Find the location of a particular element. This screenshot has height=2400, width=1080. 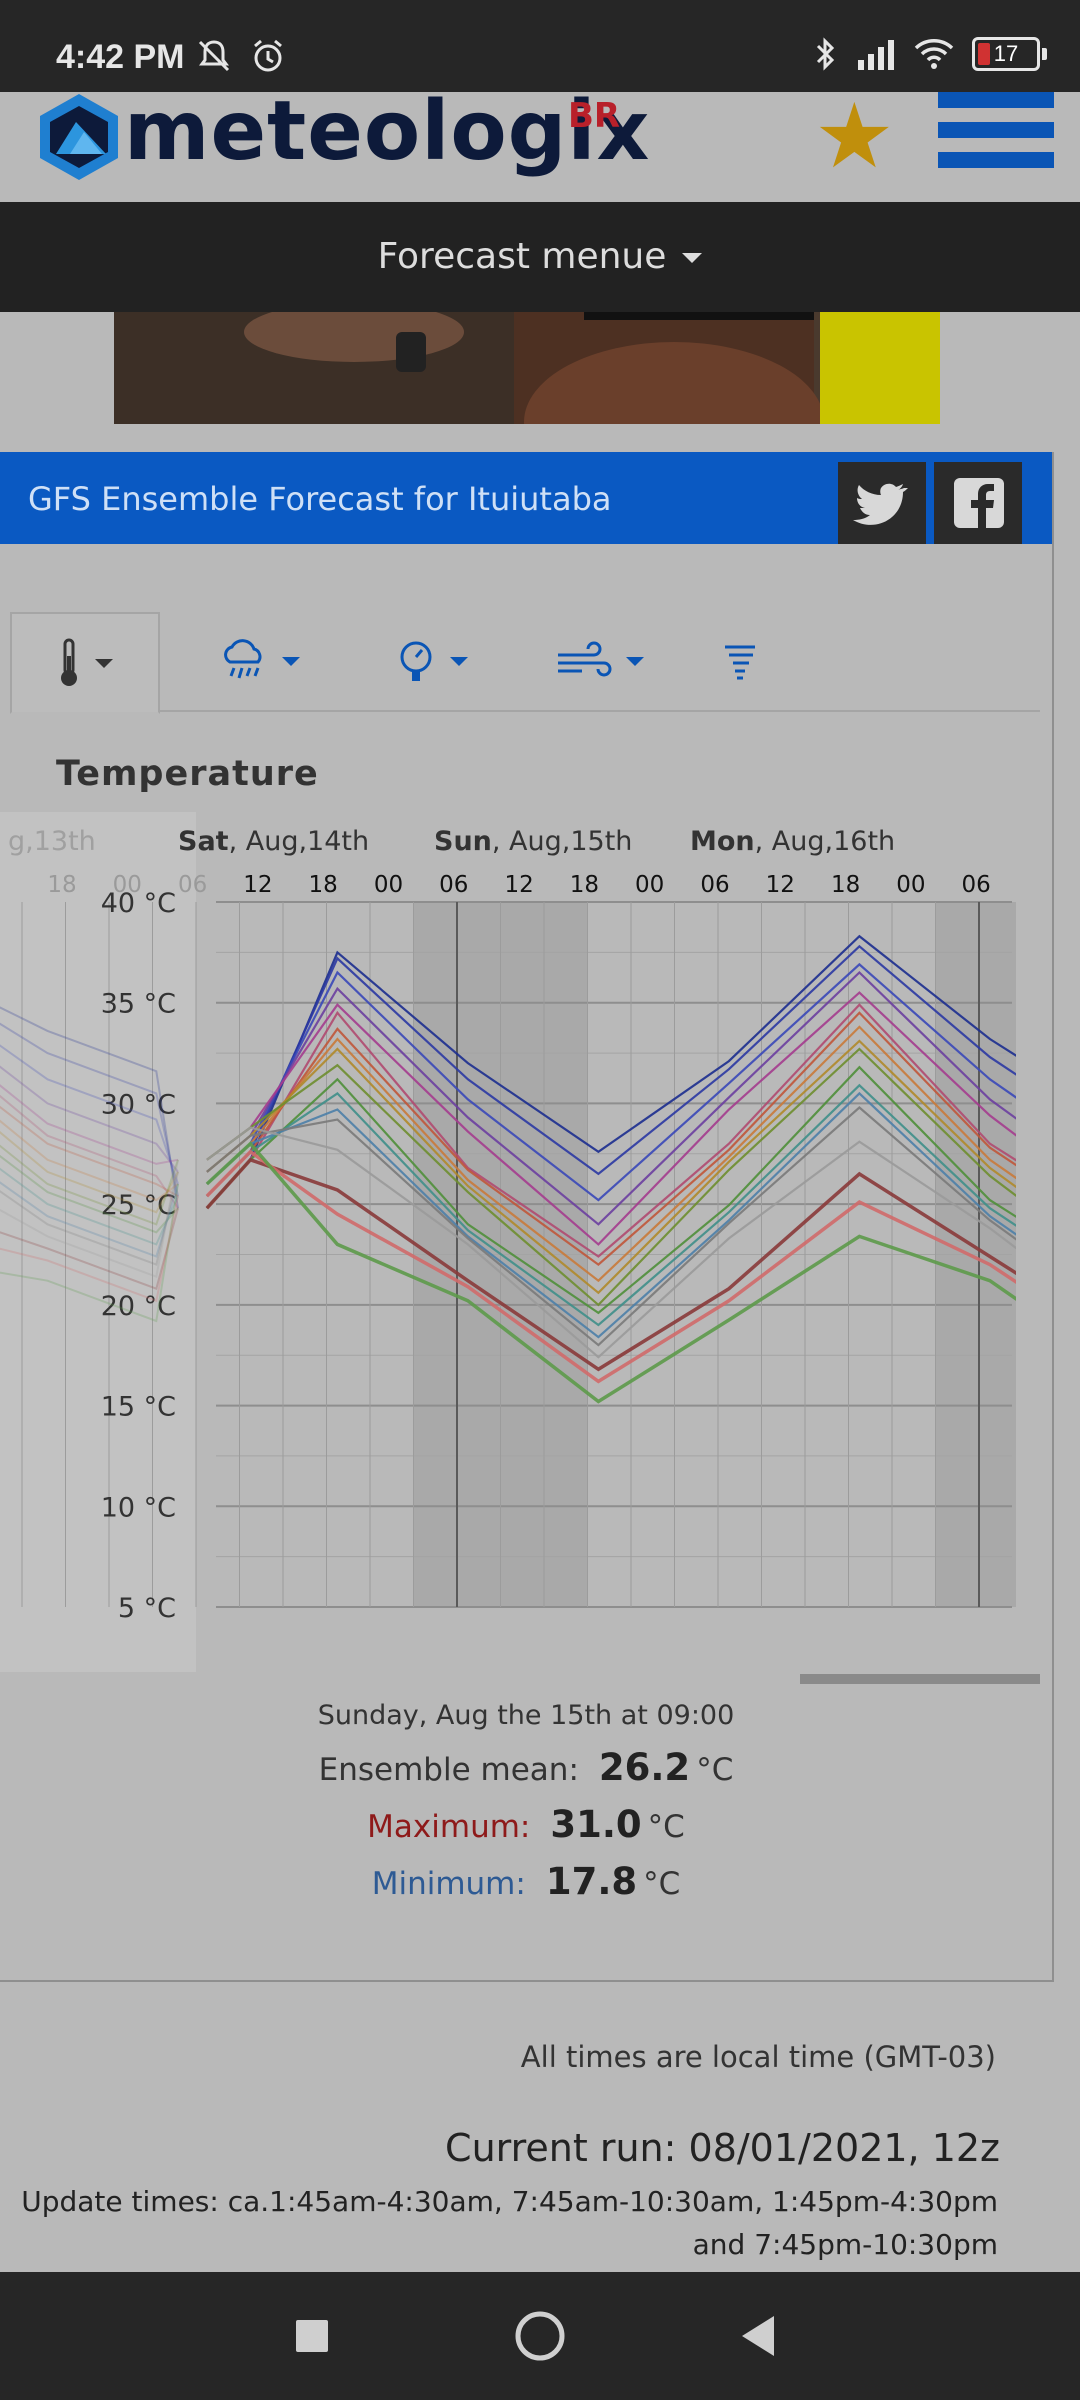

twitter-icon is located at coordinates (880, 504).